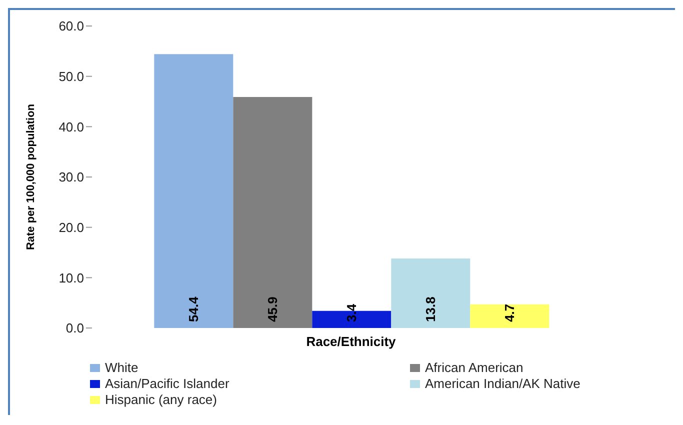 This screenshot has height=425, width=683. What do you see at coordinates (167, 384) in the screenshot?
I see `legend-label: Asian/Pacific Islander` at bounding box center [167, 384].